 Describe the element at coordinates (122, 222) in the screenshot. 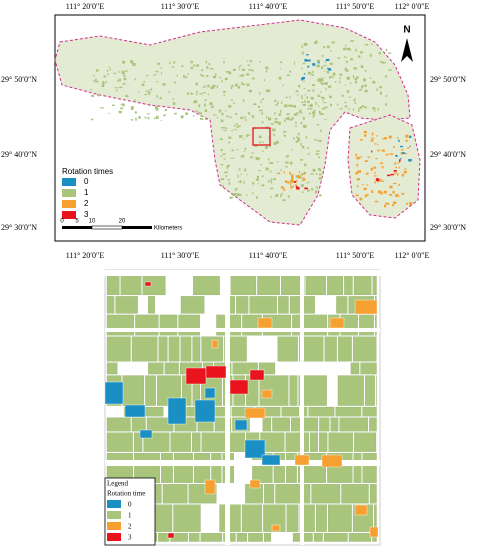

I see `scale-tick: 20` at that location.